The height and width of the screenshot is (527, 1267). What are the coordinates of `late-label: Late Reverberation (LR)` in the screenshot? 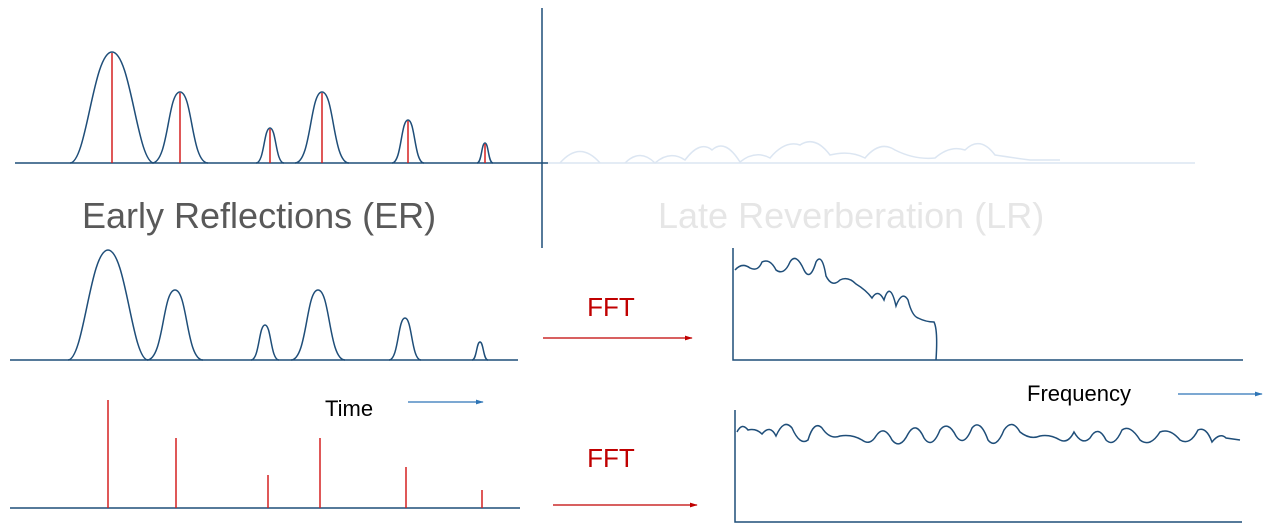 It's located at (851, 215).